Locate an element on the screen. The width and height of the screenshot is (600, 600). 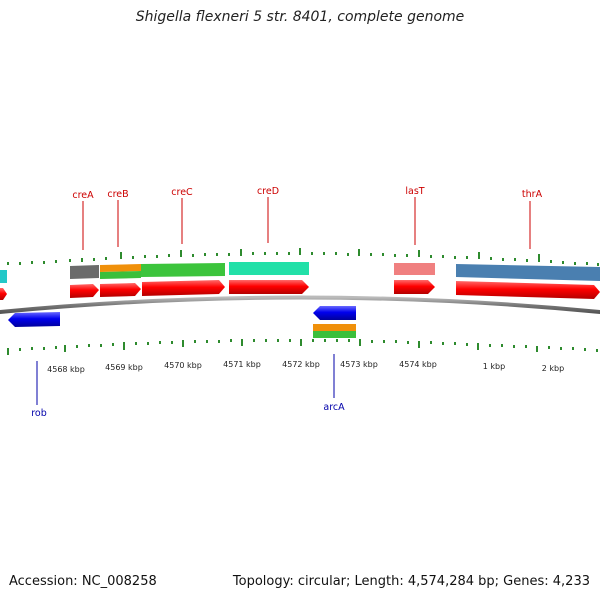
gene-arrow-creC is located at coordinates (183, 288).